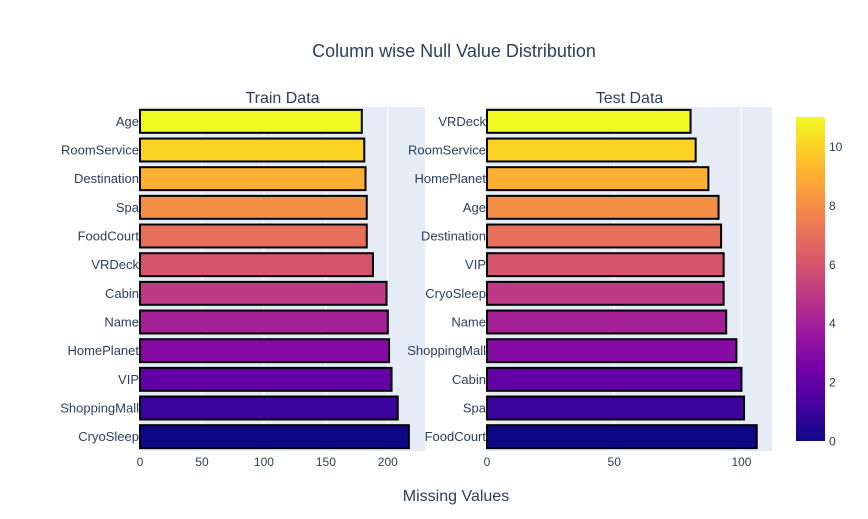  I want to click on colorbar-gradient, so click(810, 279).